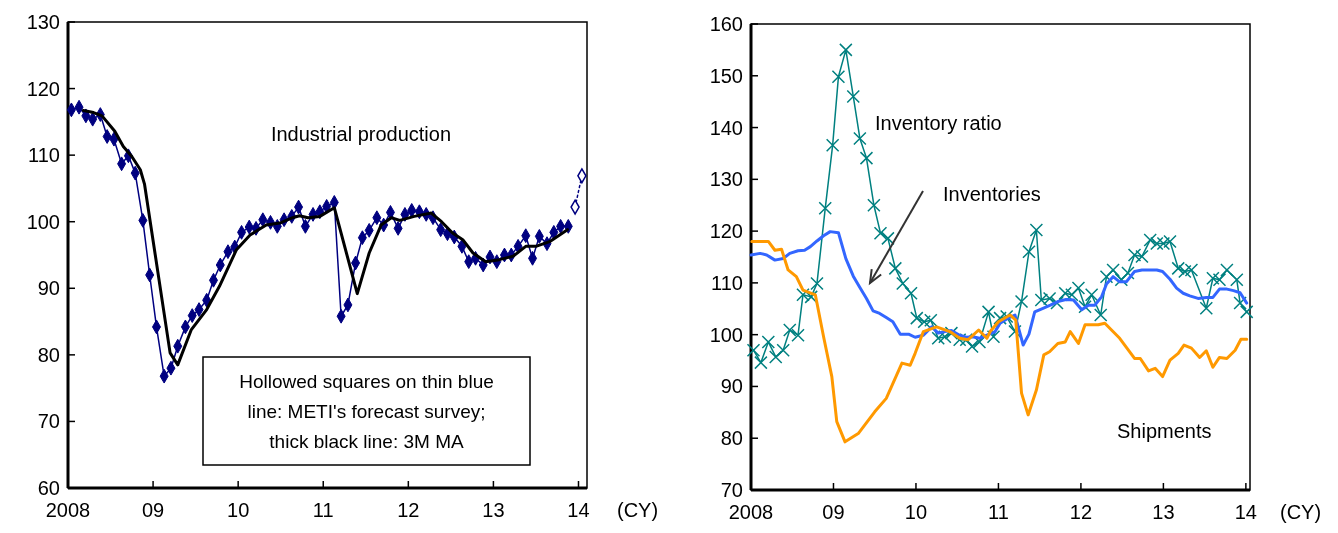 Image resolution: width=1338 pixels, height=533 pixels. What do you see at coordinates (992, 194) in the screenshot?
I see `text: Inventories` at bounding box center [992, 194].